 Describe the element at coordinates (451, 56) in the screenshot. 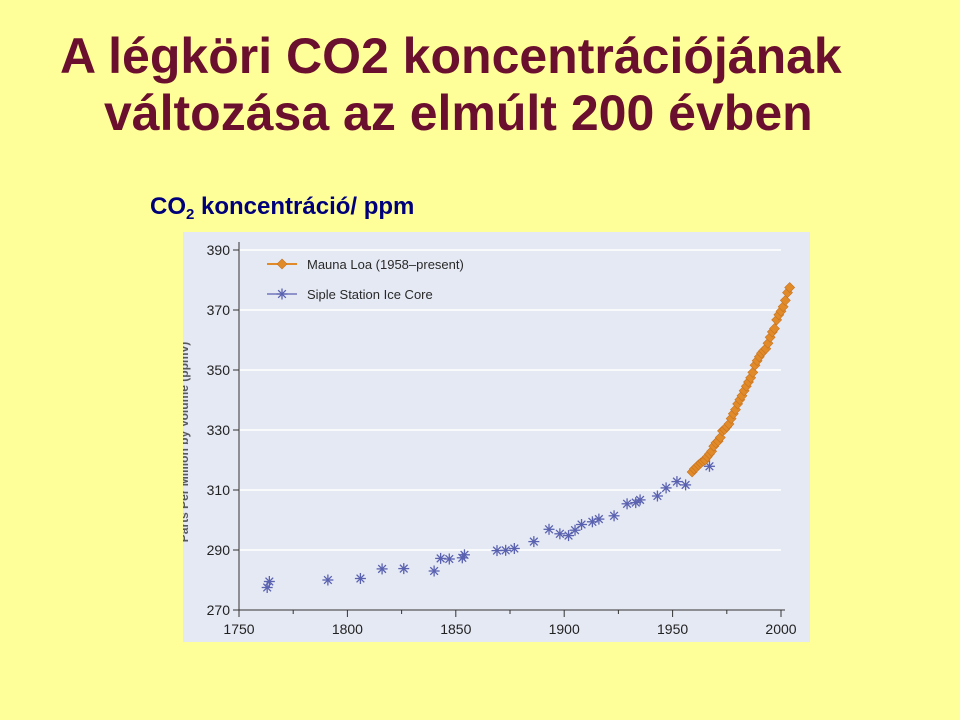

I see `title-line-1: A légköri CO2 koncentrációjának` at that location.